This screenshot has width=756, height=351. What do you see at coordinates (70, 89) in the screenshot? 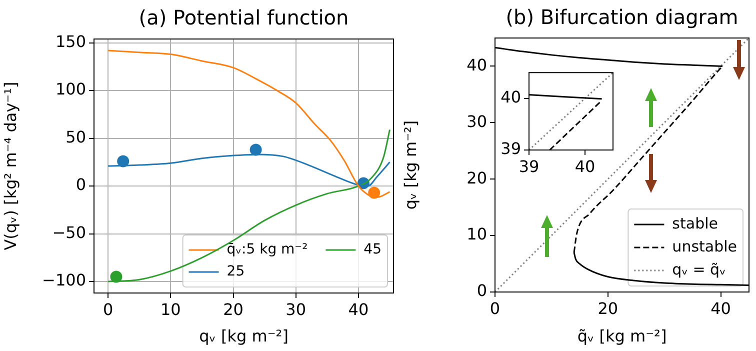
I see `y-tick-label: 100` at bounding box center [70, 89].